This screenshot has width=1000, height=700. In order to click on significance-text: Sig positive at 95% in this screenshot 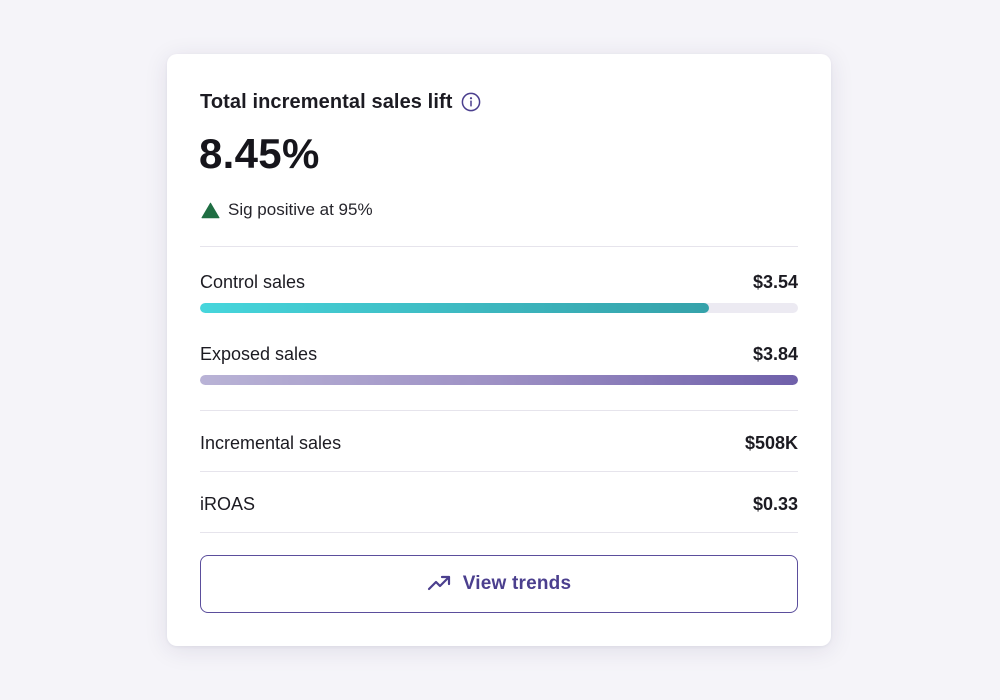, I will do `click(300, 209)`.